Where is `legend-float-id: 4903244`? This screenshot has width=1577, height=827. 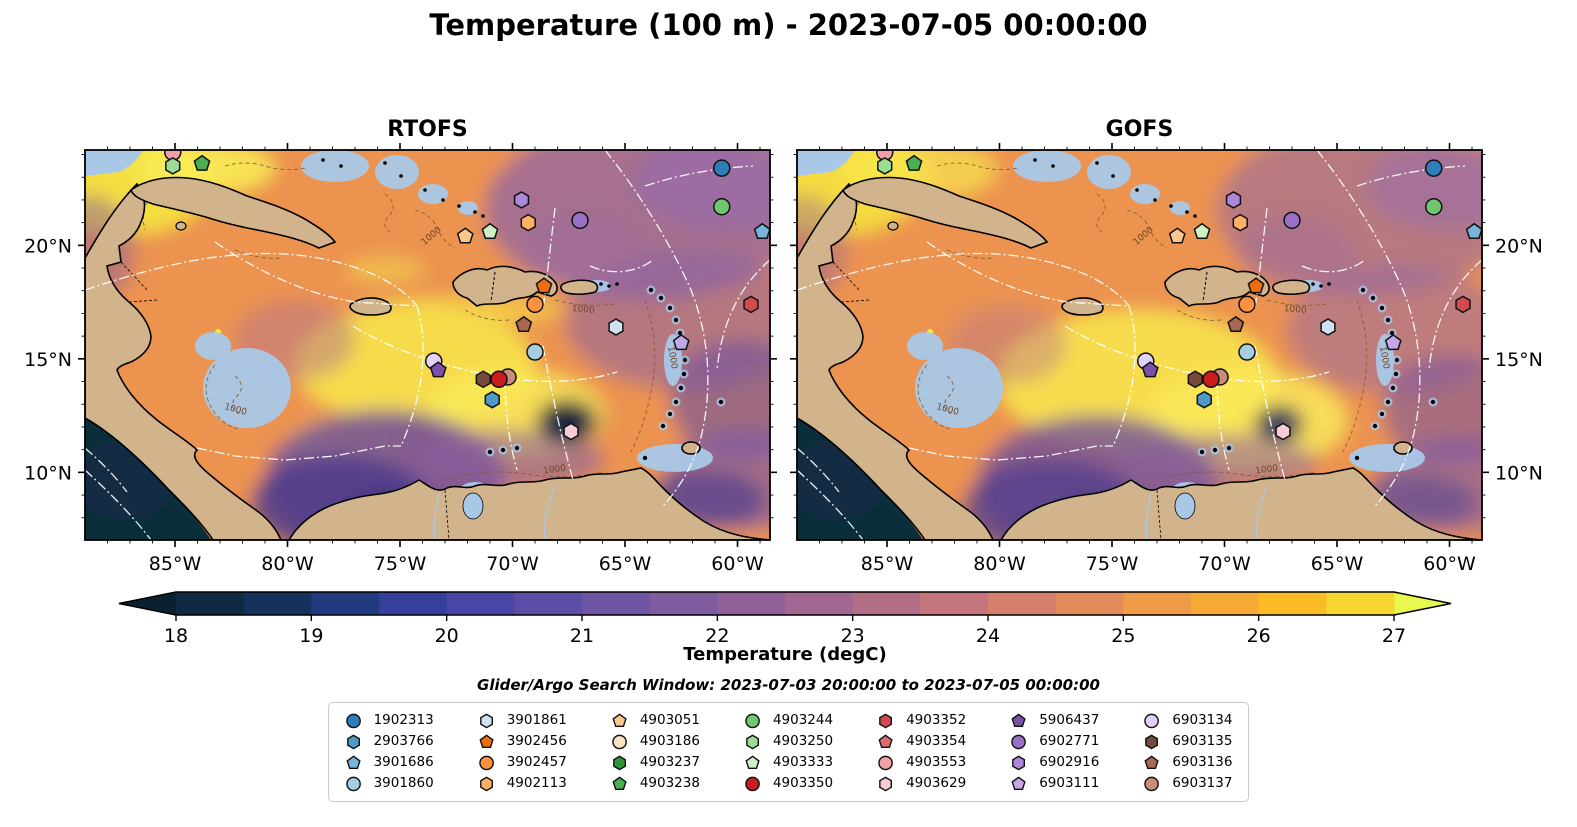
legend-float-id: 4903244 is located at coordinates (803, 720).